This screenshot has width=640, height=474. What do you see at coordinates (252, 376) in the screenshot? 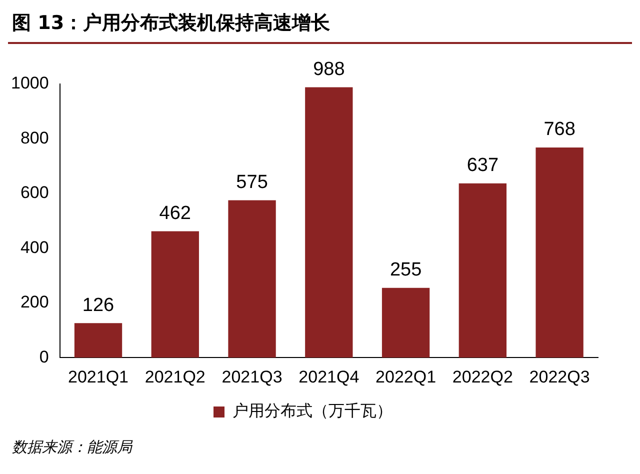
I see `x-tick-label: 2021Q3` at bounding box center [252, 376].